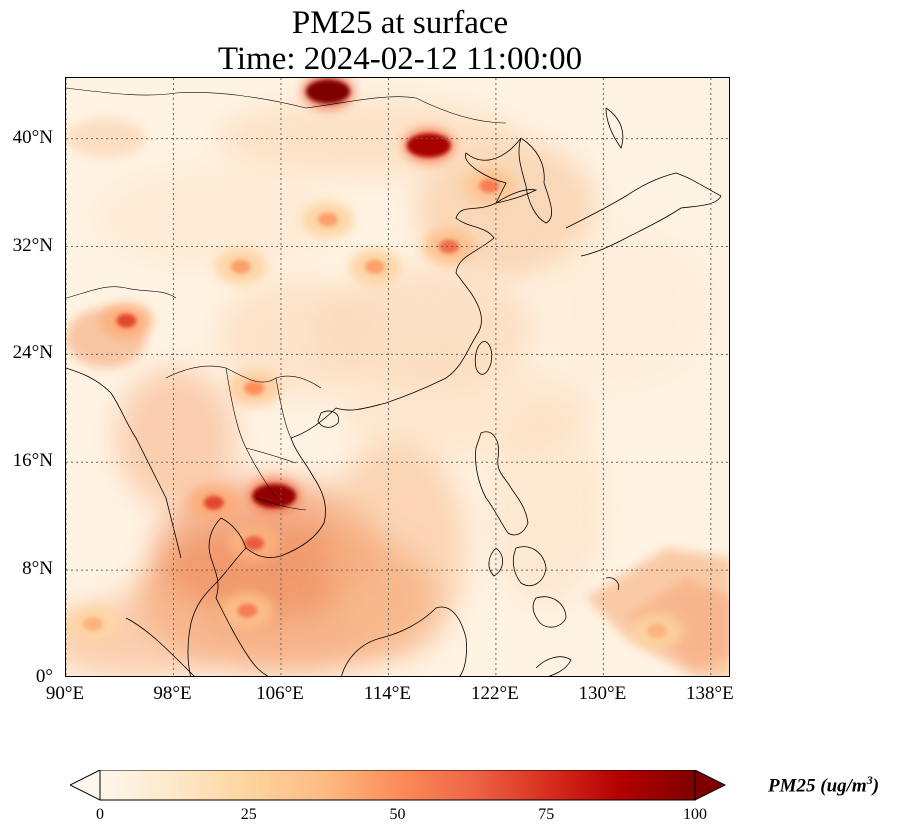 The height and width of the screenshot is (836, 905). I want to click on colorbar-label-close: ), so click(876, 786).